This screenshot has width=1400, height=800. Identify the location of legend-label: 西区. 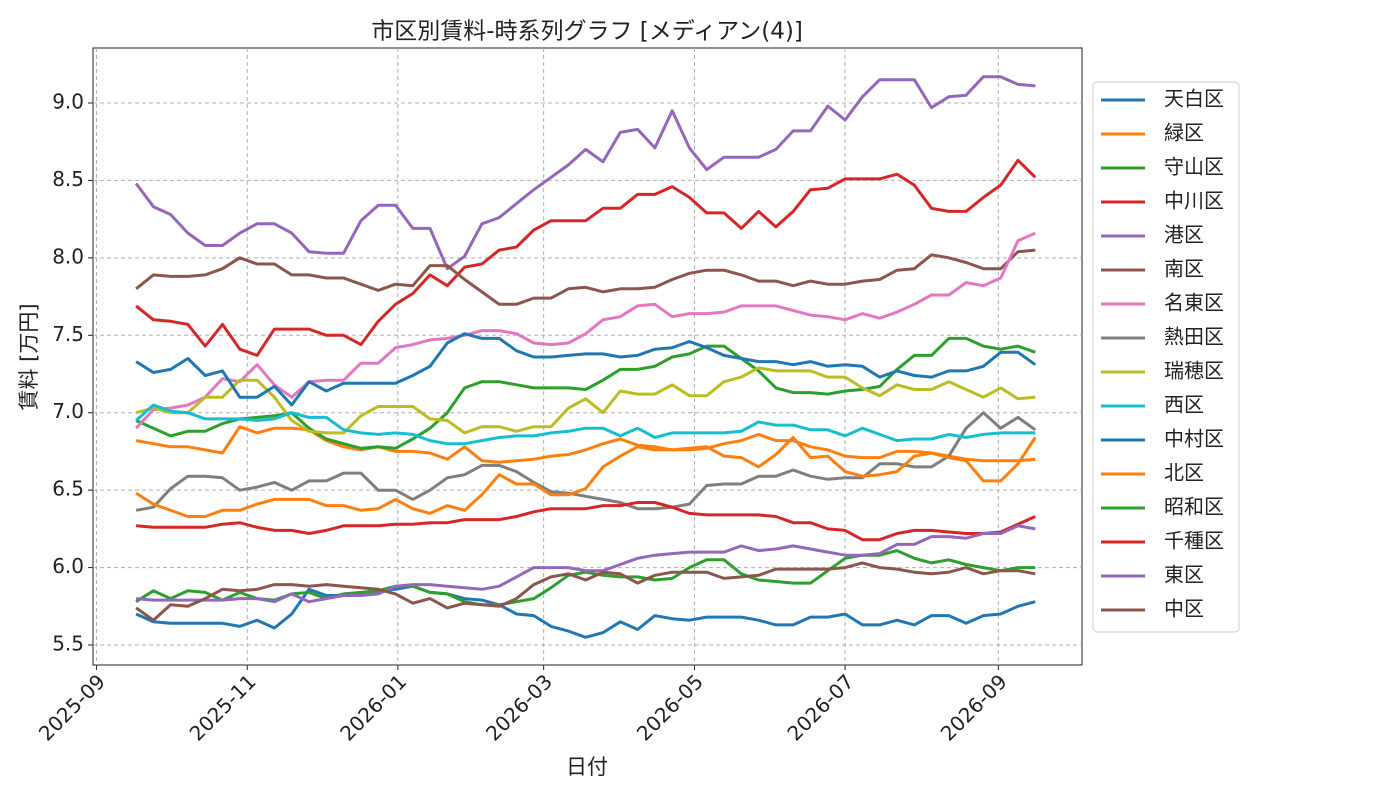
(1184, 405).